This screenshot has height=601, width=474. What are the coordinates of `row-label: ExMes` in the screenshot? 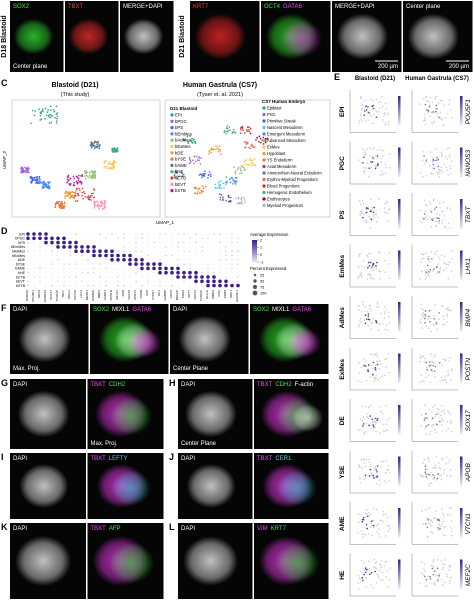 It's located at (342, 369).